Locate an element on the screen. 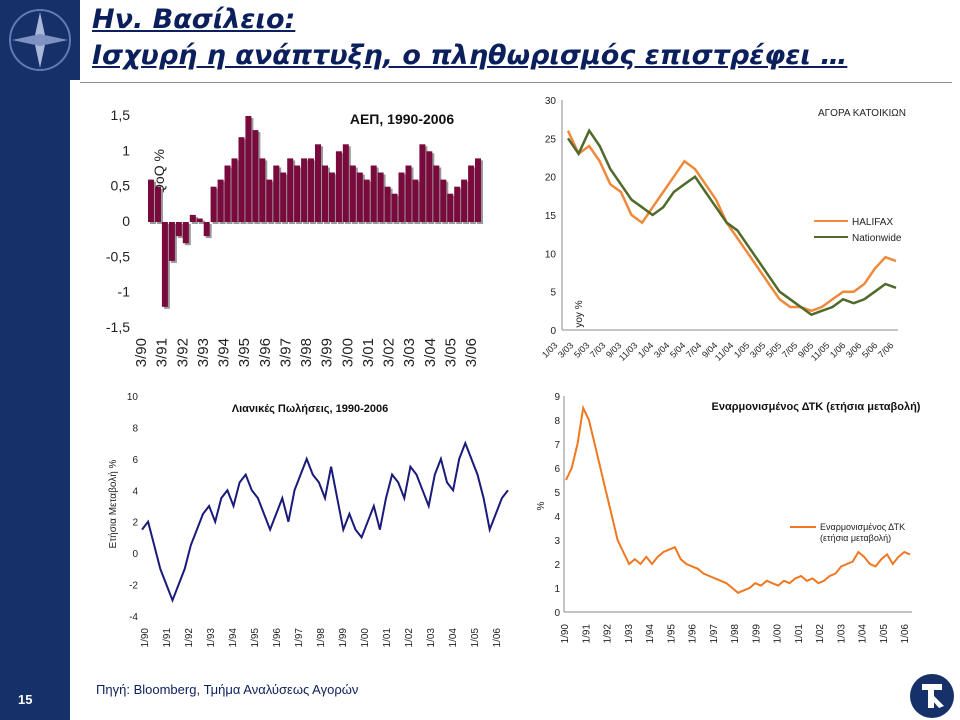 The width and height of the screenshot is (960, 720). y-tick-label: -1,5 is located at coordinates (118, 327).